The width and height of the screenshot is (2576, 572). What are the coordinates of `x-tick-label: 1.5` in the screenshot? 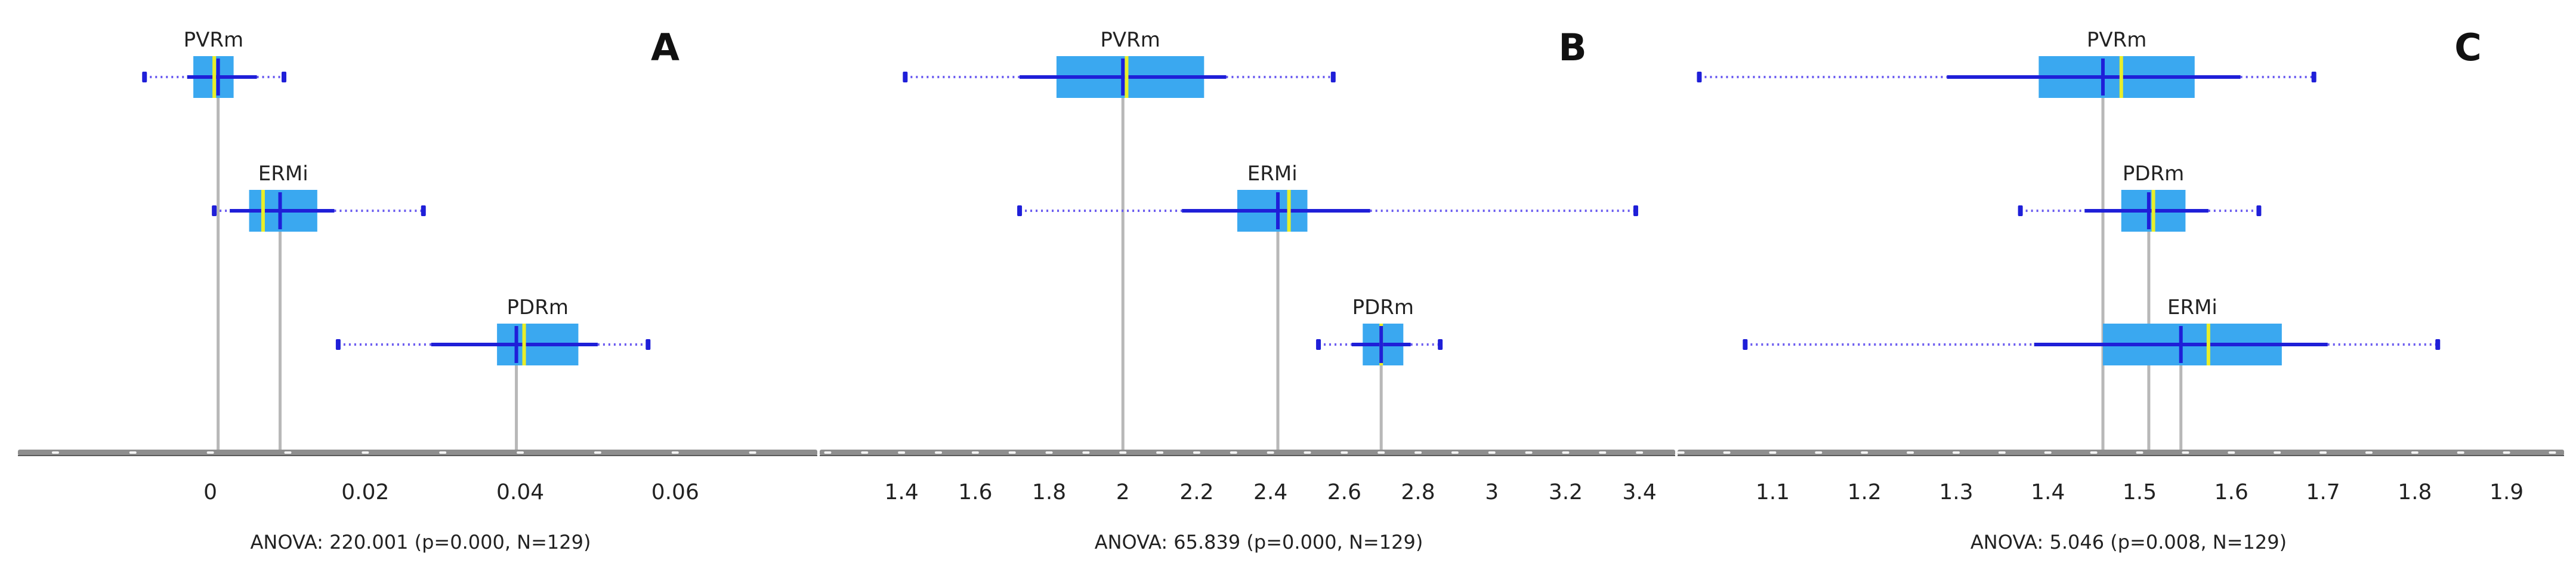 It's located at (2140, 492).